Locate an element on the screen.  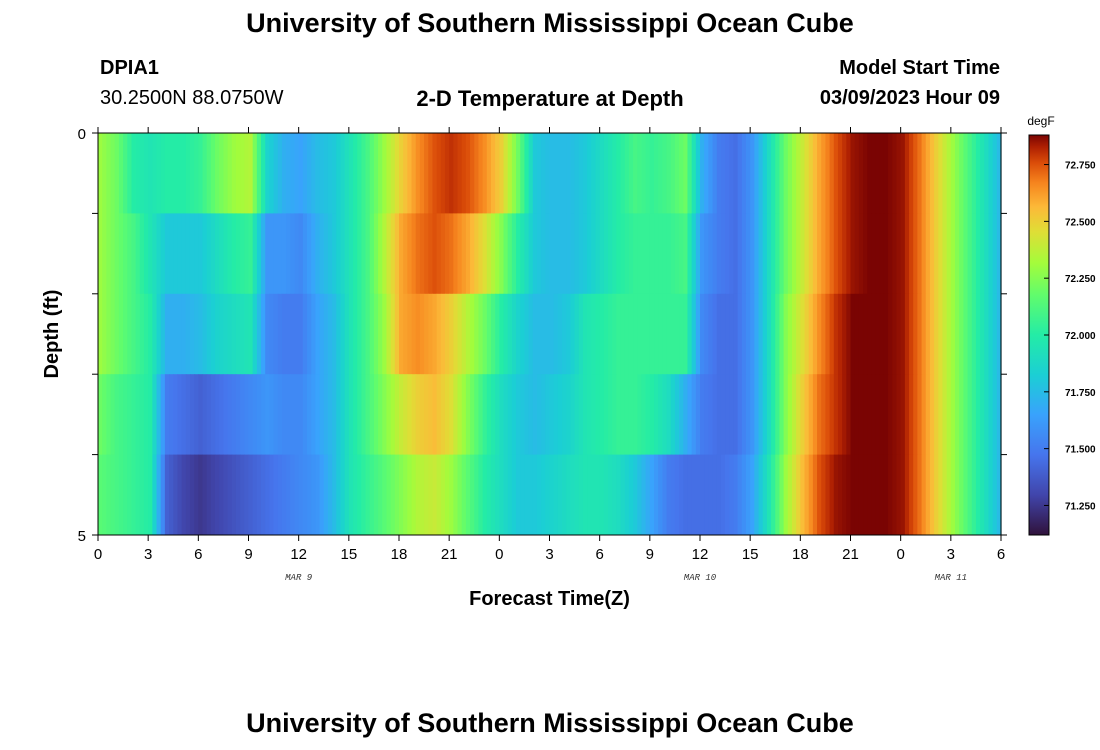
date-label: MAR 9 is located at coordinates (299, 578).